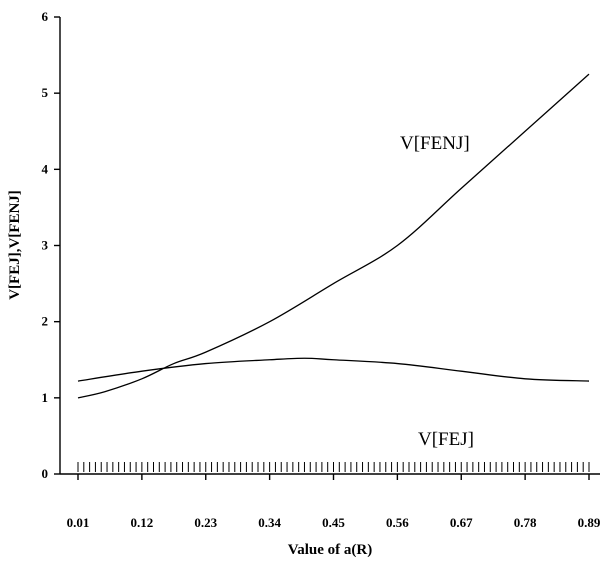  I want to click on x-tick-label: 0.78, so click(525, 522).